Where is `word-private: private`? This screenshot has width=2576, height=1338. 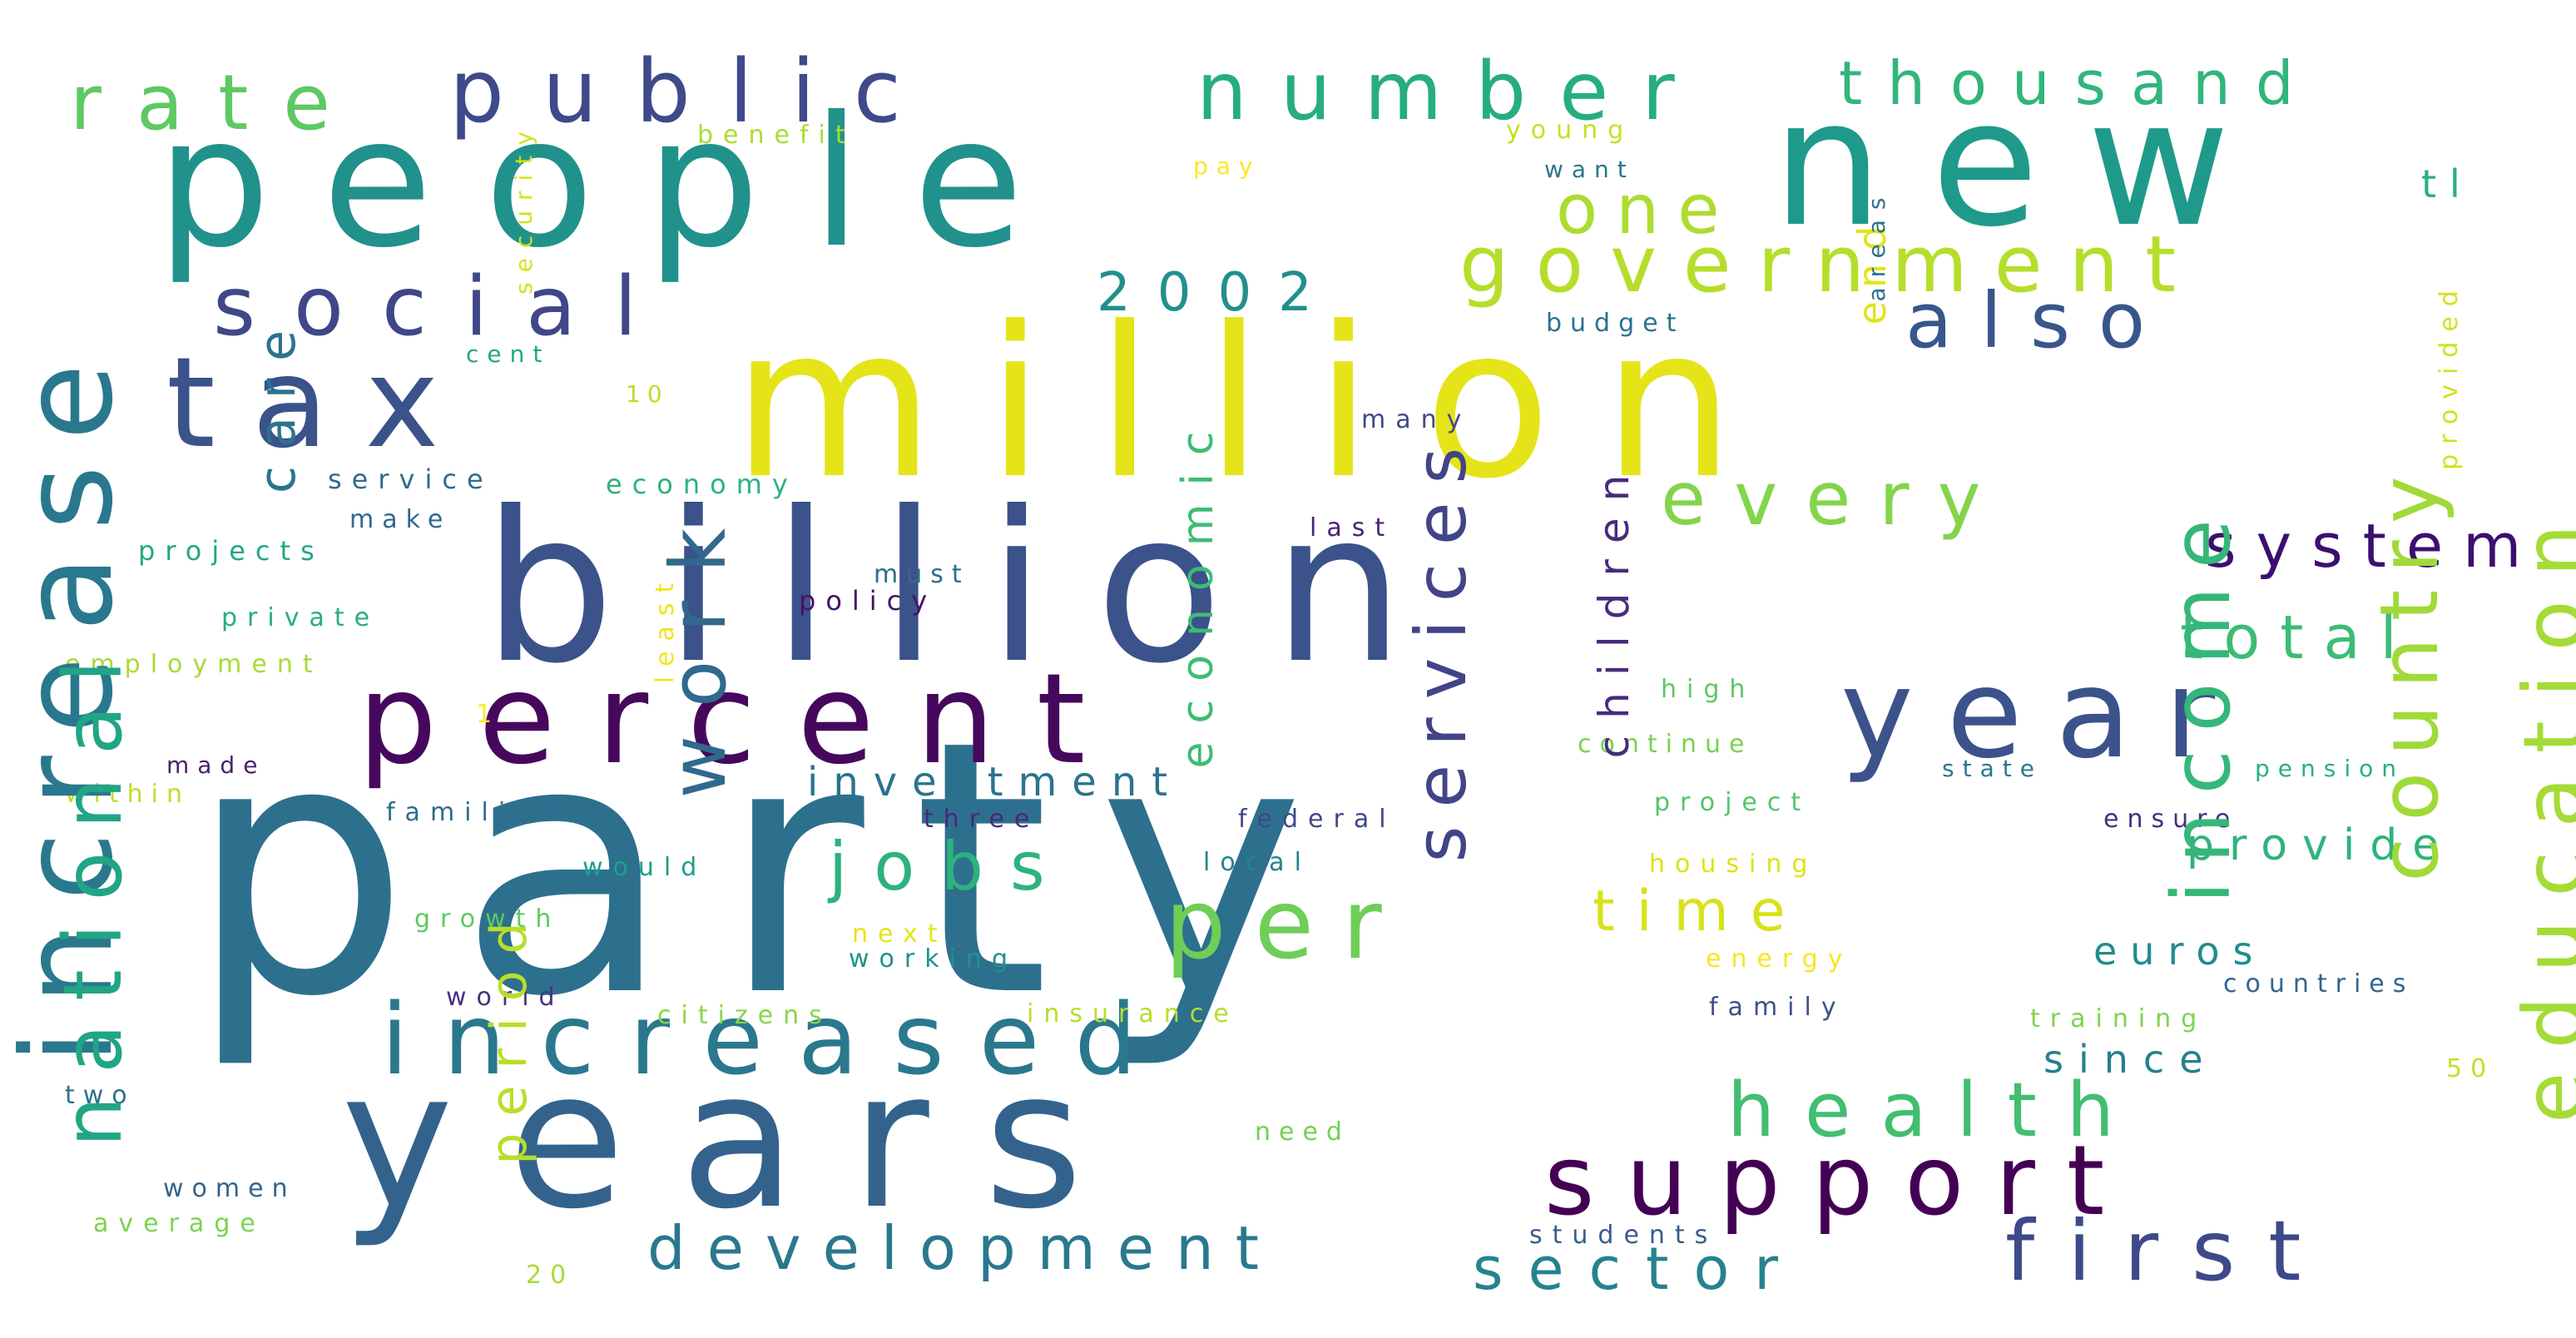
word-private: private is located at coordinates (300, 617).